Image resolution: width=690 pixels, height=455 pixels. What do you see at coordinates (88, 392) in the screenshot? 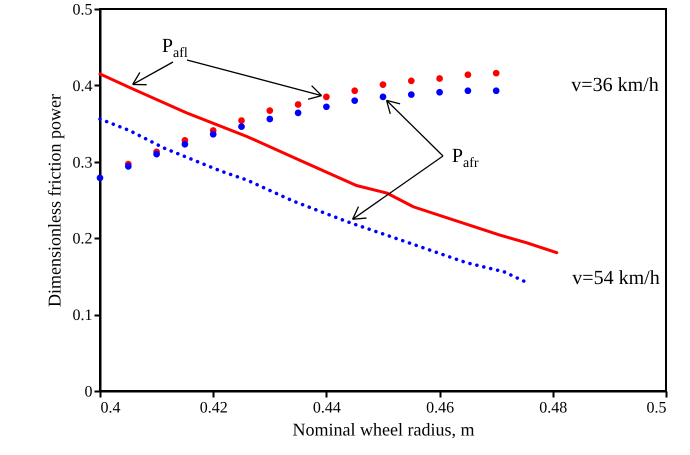
I see `y-tick-label: 0` at bounding box center [88, 392].